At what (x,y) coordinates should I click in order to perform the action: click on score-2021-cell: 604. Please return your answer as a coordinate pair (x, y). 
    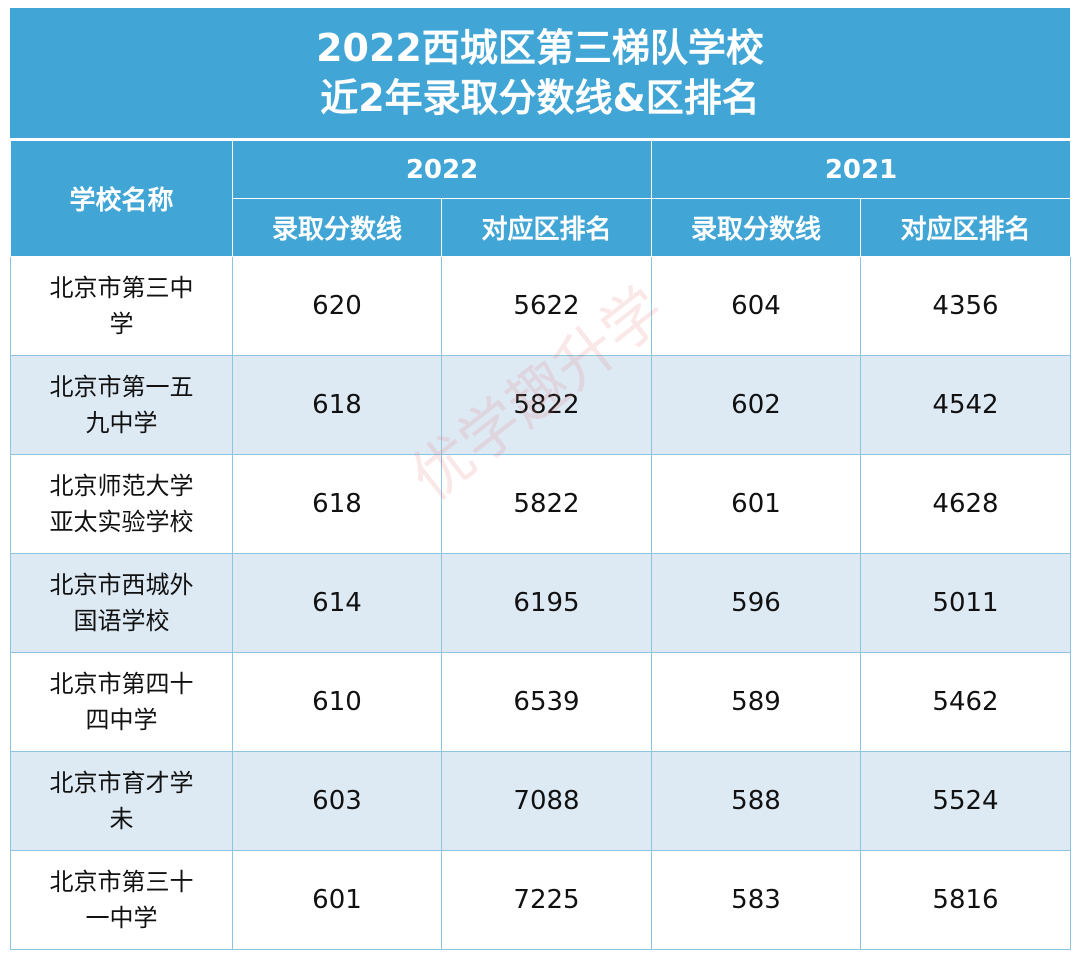
    Looking at the image, I should click on (756, 306).